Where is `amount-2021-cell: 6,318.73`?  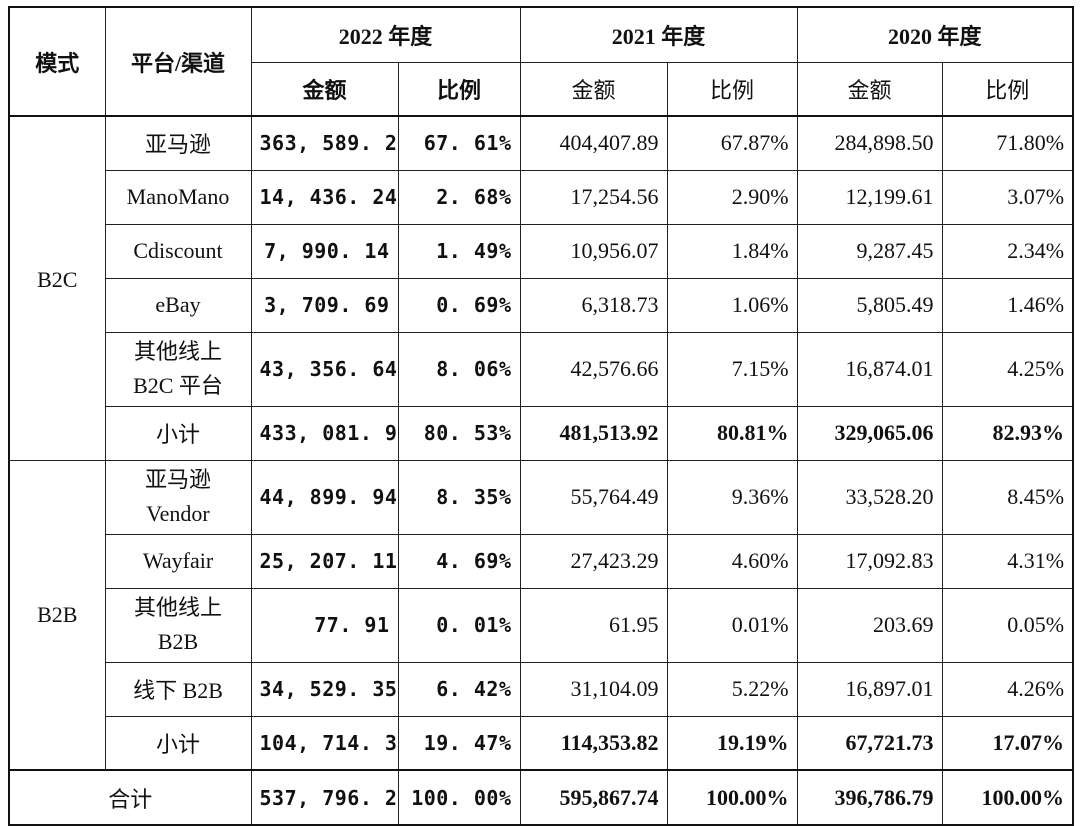 amount-2021-cell: 6,318.73 is located at coordinates (593, 305).